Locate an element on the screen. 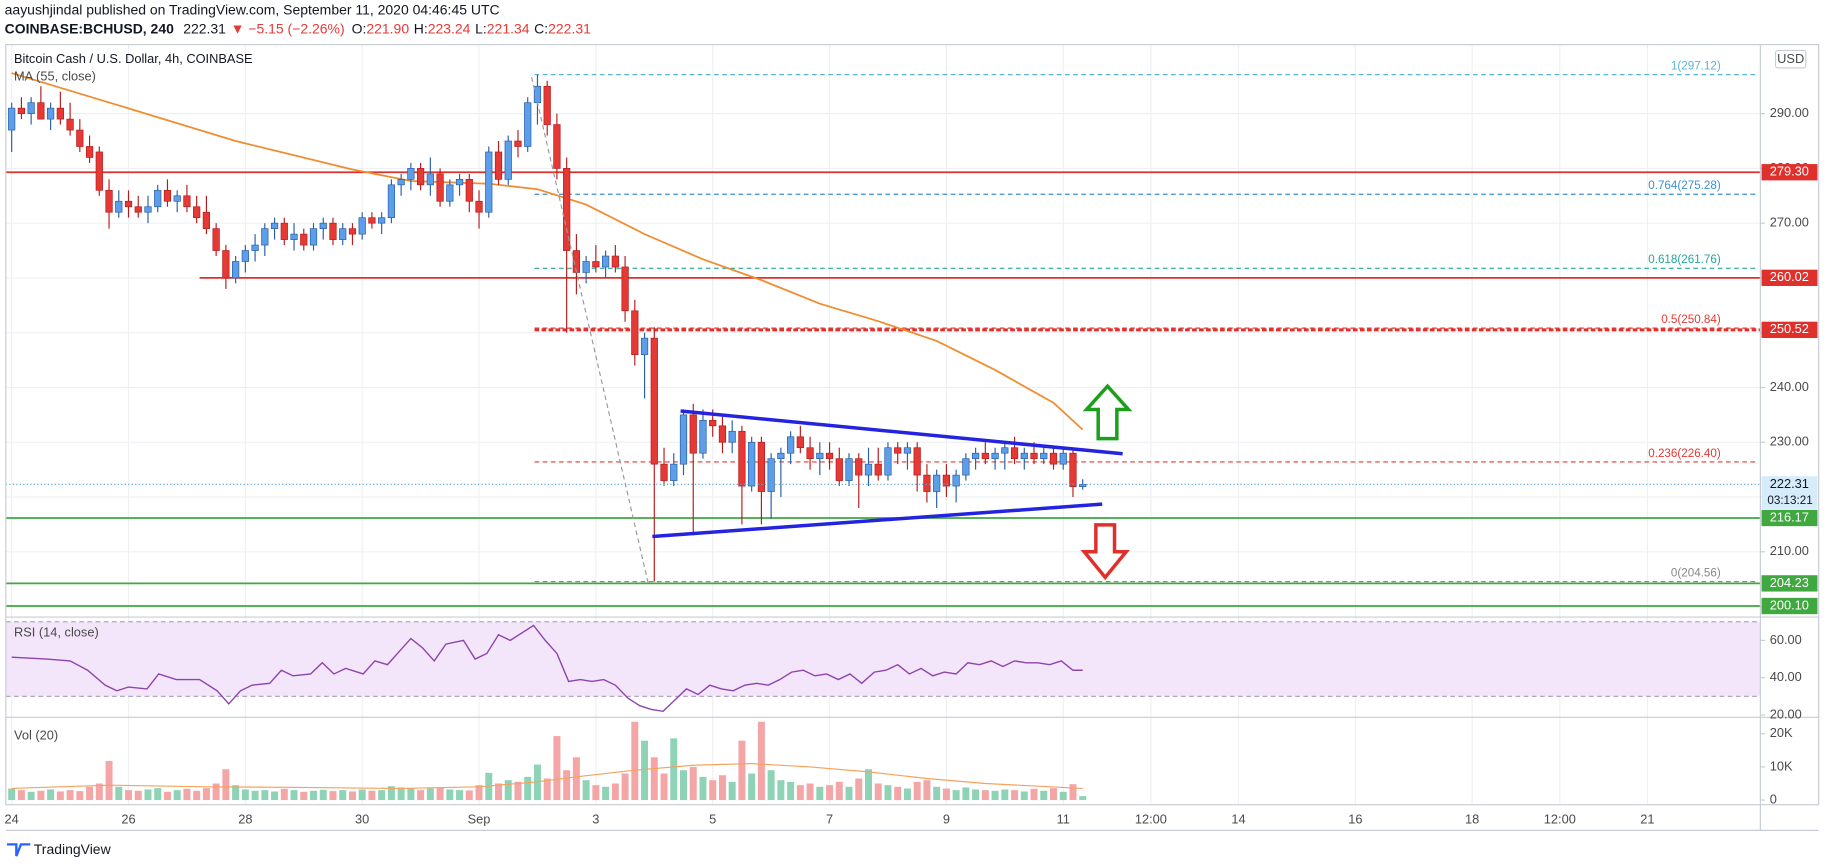 The width and height of the screenshot is (1828, 868). y-tick-label: 270.00 is located at coordinates (1789, 222).